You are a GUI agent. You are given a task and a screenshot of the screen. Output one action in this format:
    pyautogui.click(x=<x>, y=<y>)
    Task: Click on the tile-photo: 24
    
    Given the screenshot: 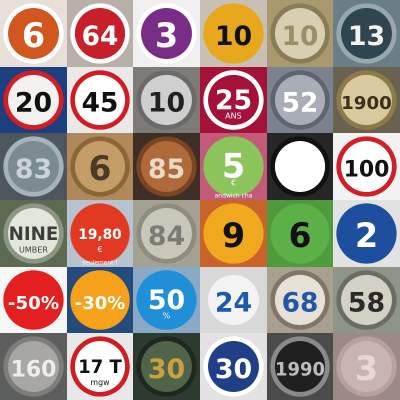 What is the action you would take?
    pyautogui.click(x=233, y=300)
    